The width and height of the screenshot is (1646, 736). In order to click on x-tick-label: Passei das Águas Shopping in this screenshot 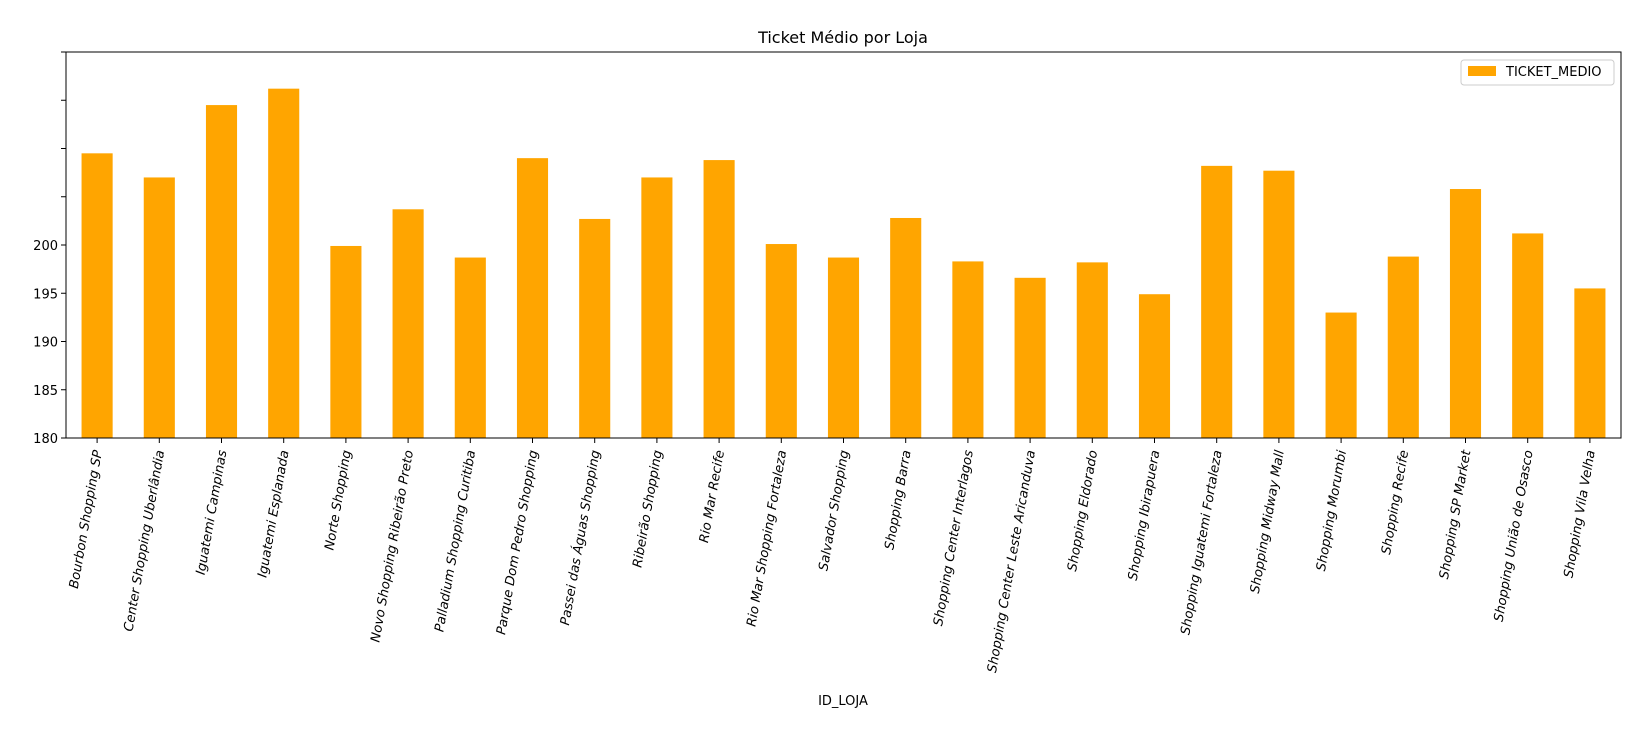, I will do `click(580, 538)`.